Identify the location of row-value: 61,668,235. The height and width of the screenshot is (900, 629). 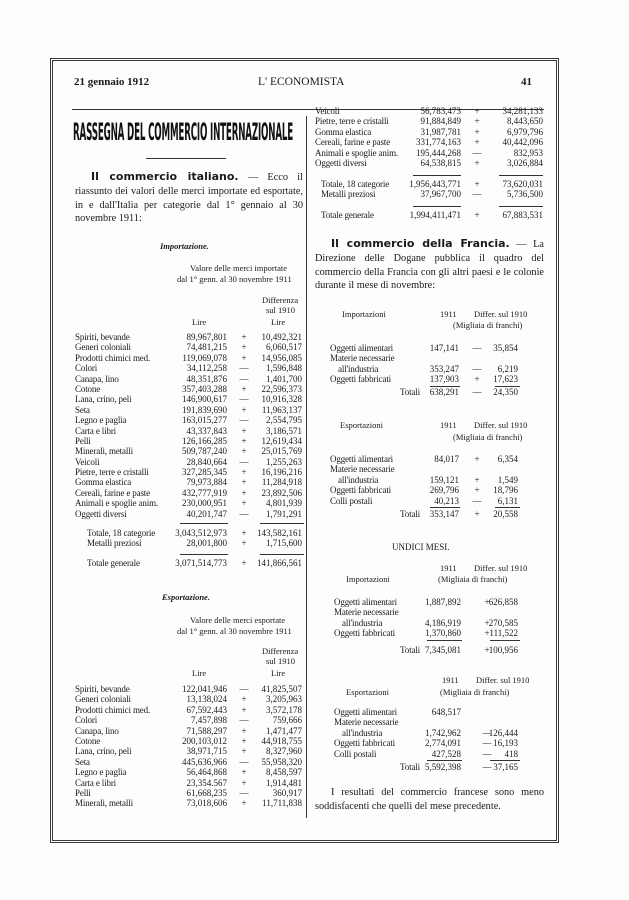
(207, 792).